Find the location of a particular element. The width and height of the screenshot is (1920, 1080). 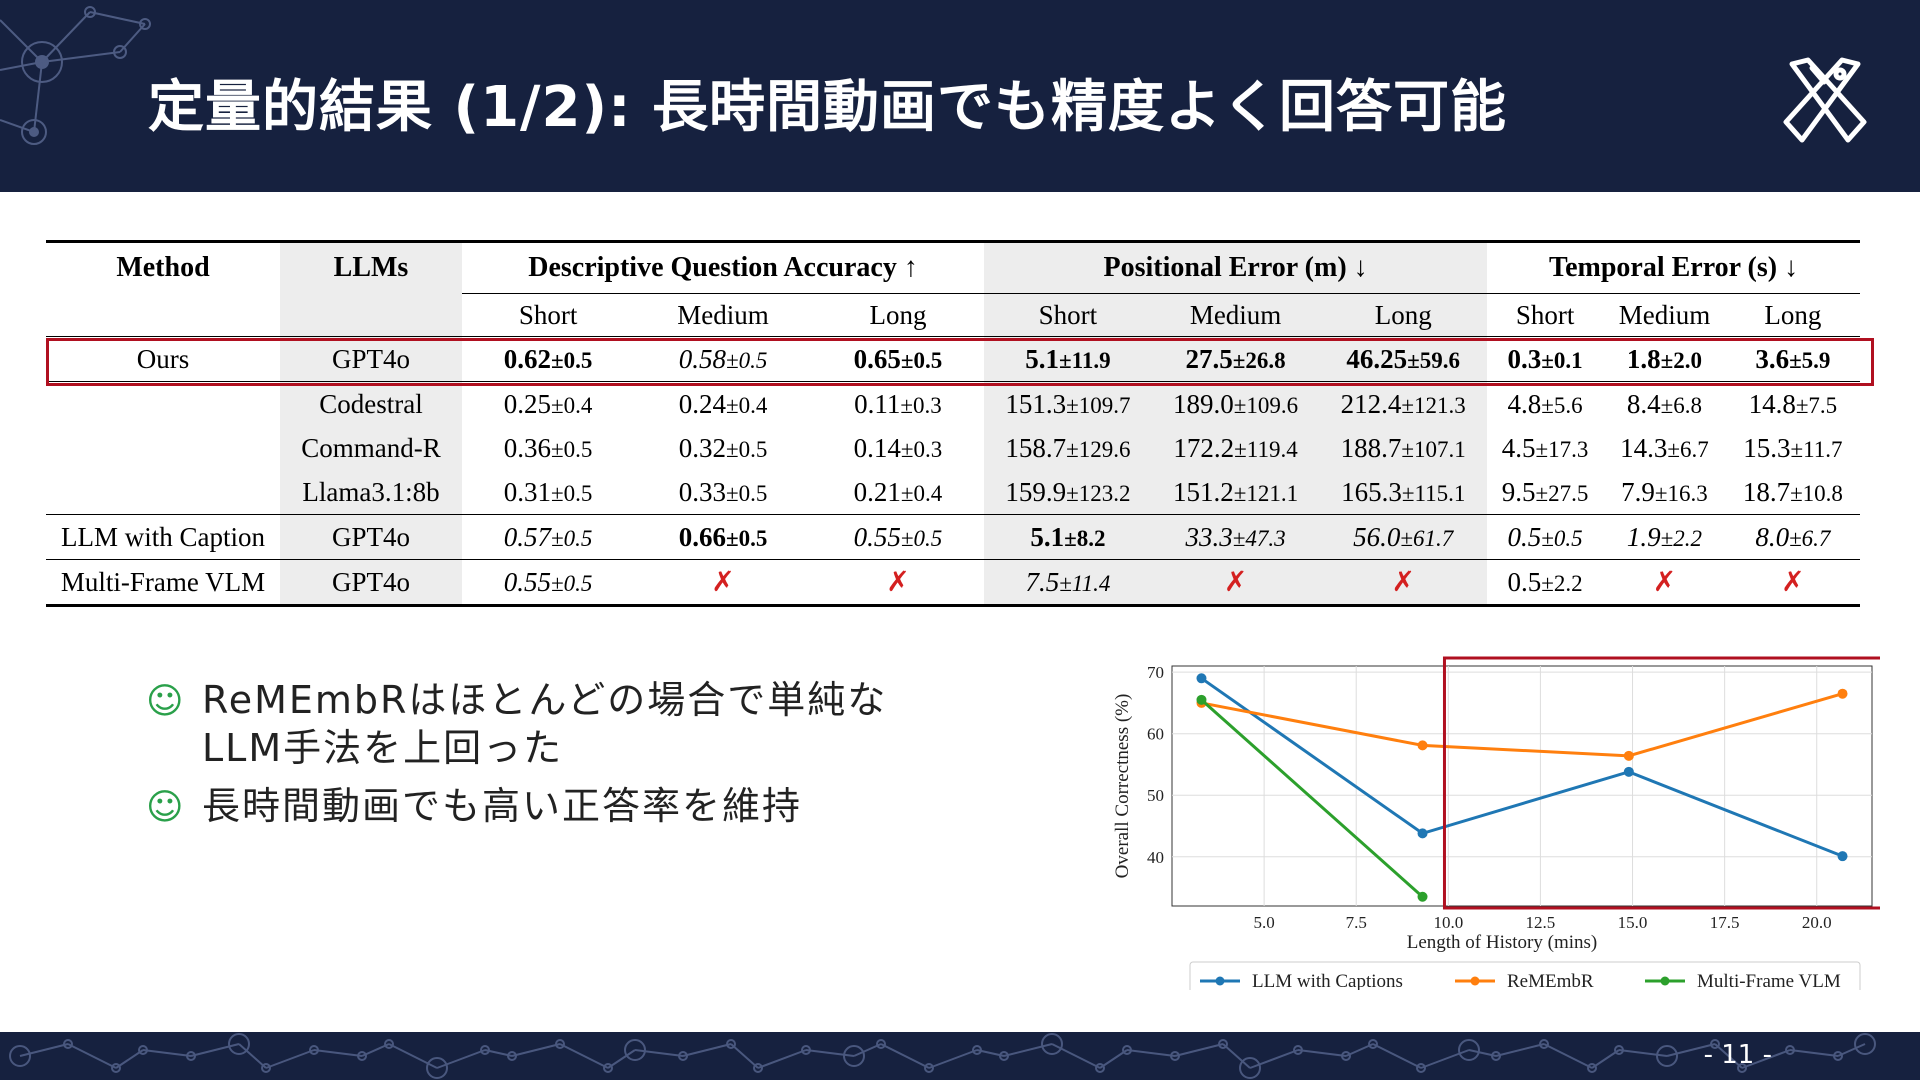

cell-value-group: 5.1±8.2 is located at coordinates (1067, 537).